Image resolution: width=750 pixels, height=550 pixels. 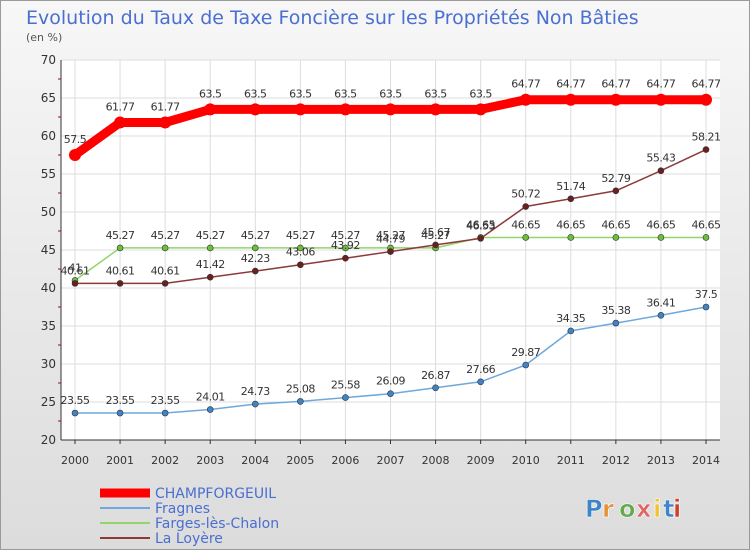 I want to click on y-tick-label: 20, so click(x=48, y=440).